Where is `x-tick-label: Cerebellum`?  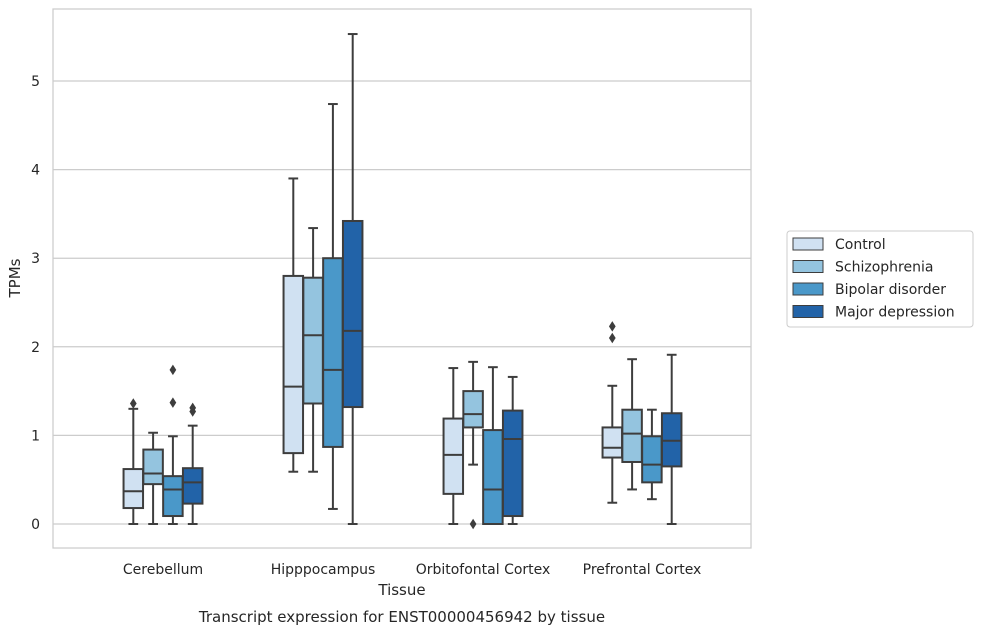 x-tick-label: Cerebellum is located at coordinates (163, 570).